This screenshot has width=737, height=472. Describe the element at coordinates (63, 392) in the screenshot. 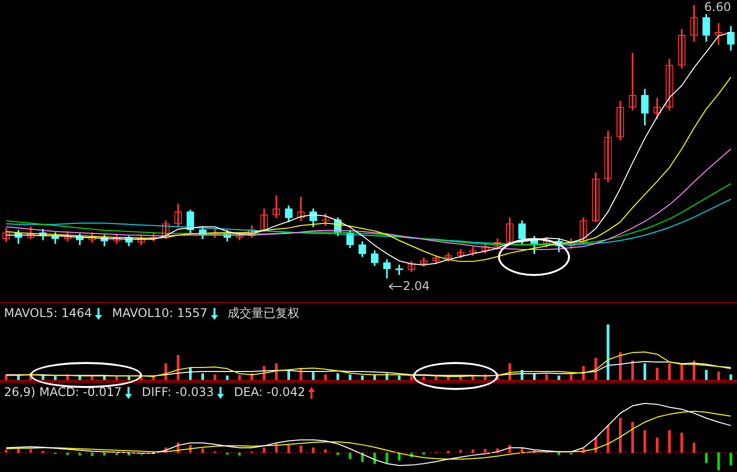

I see `text: 26,9) MACD: -0.017` at that location.